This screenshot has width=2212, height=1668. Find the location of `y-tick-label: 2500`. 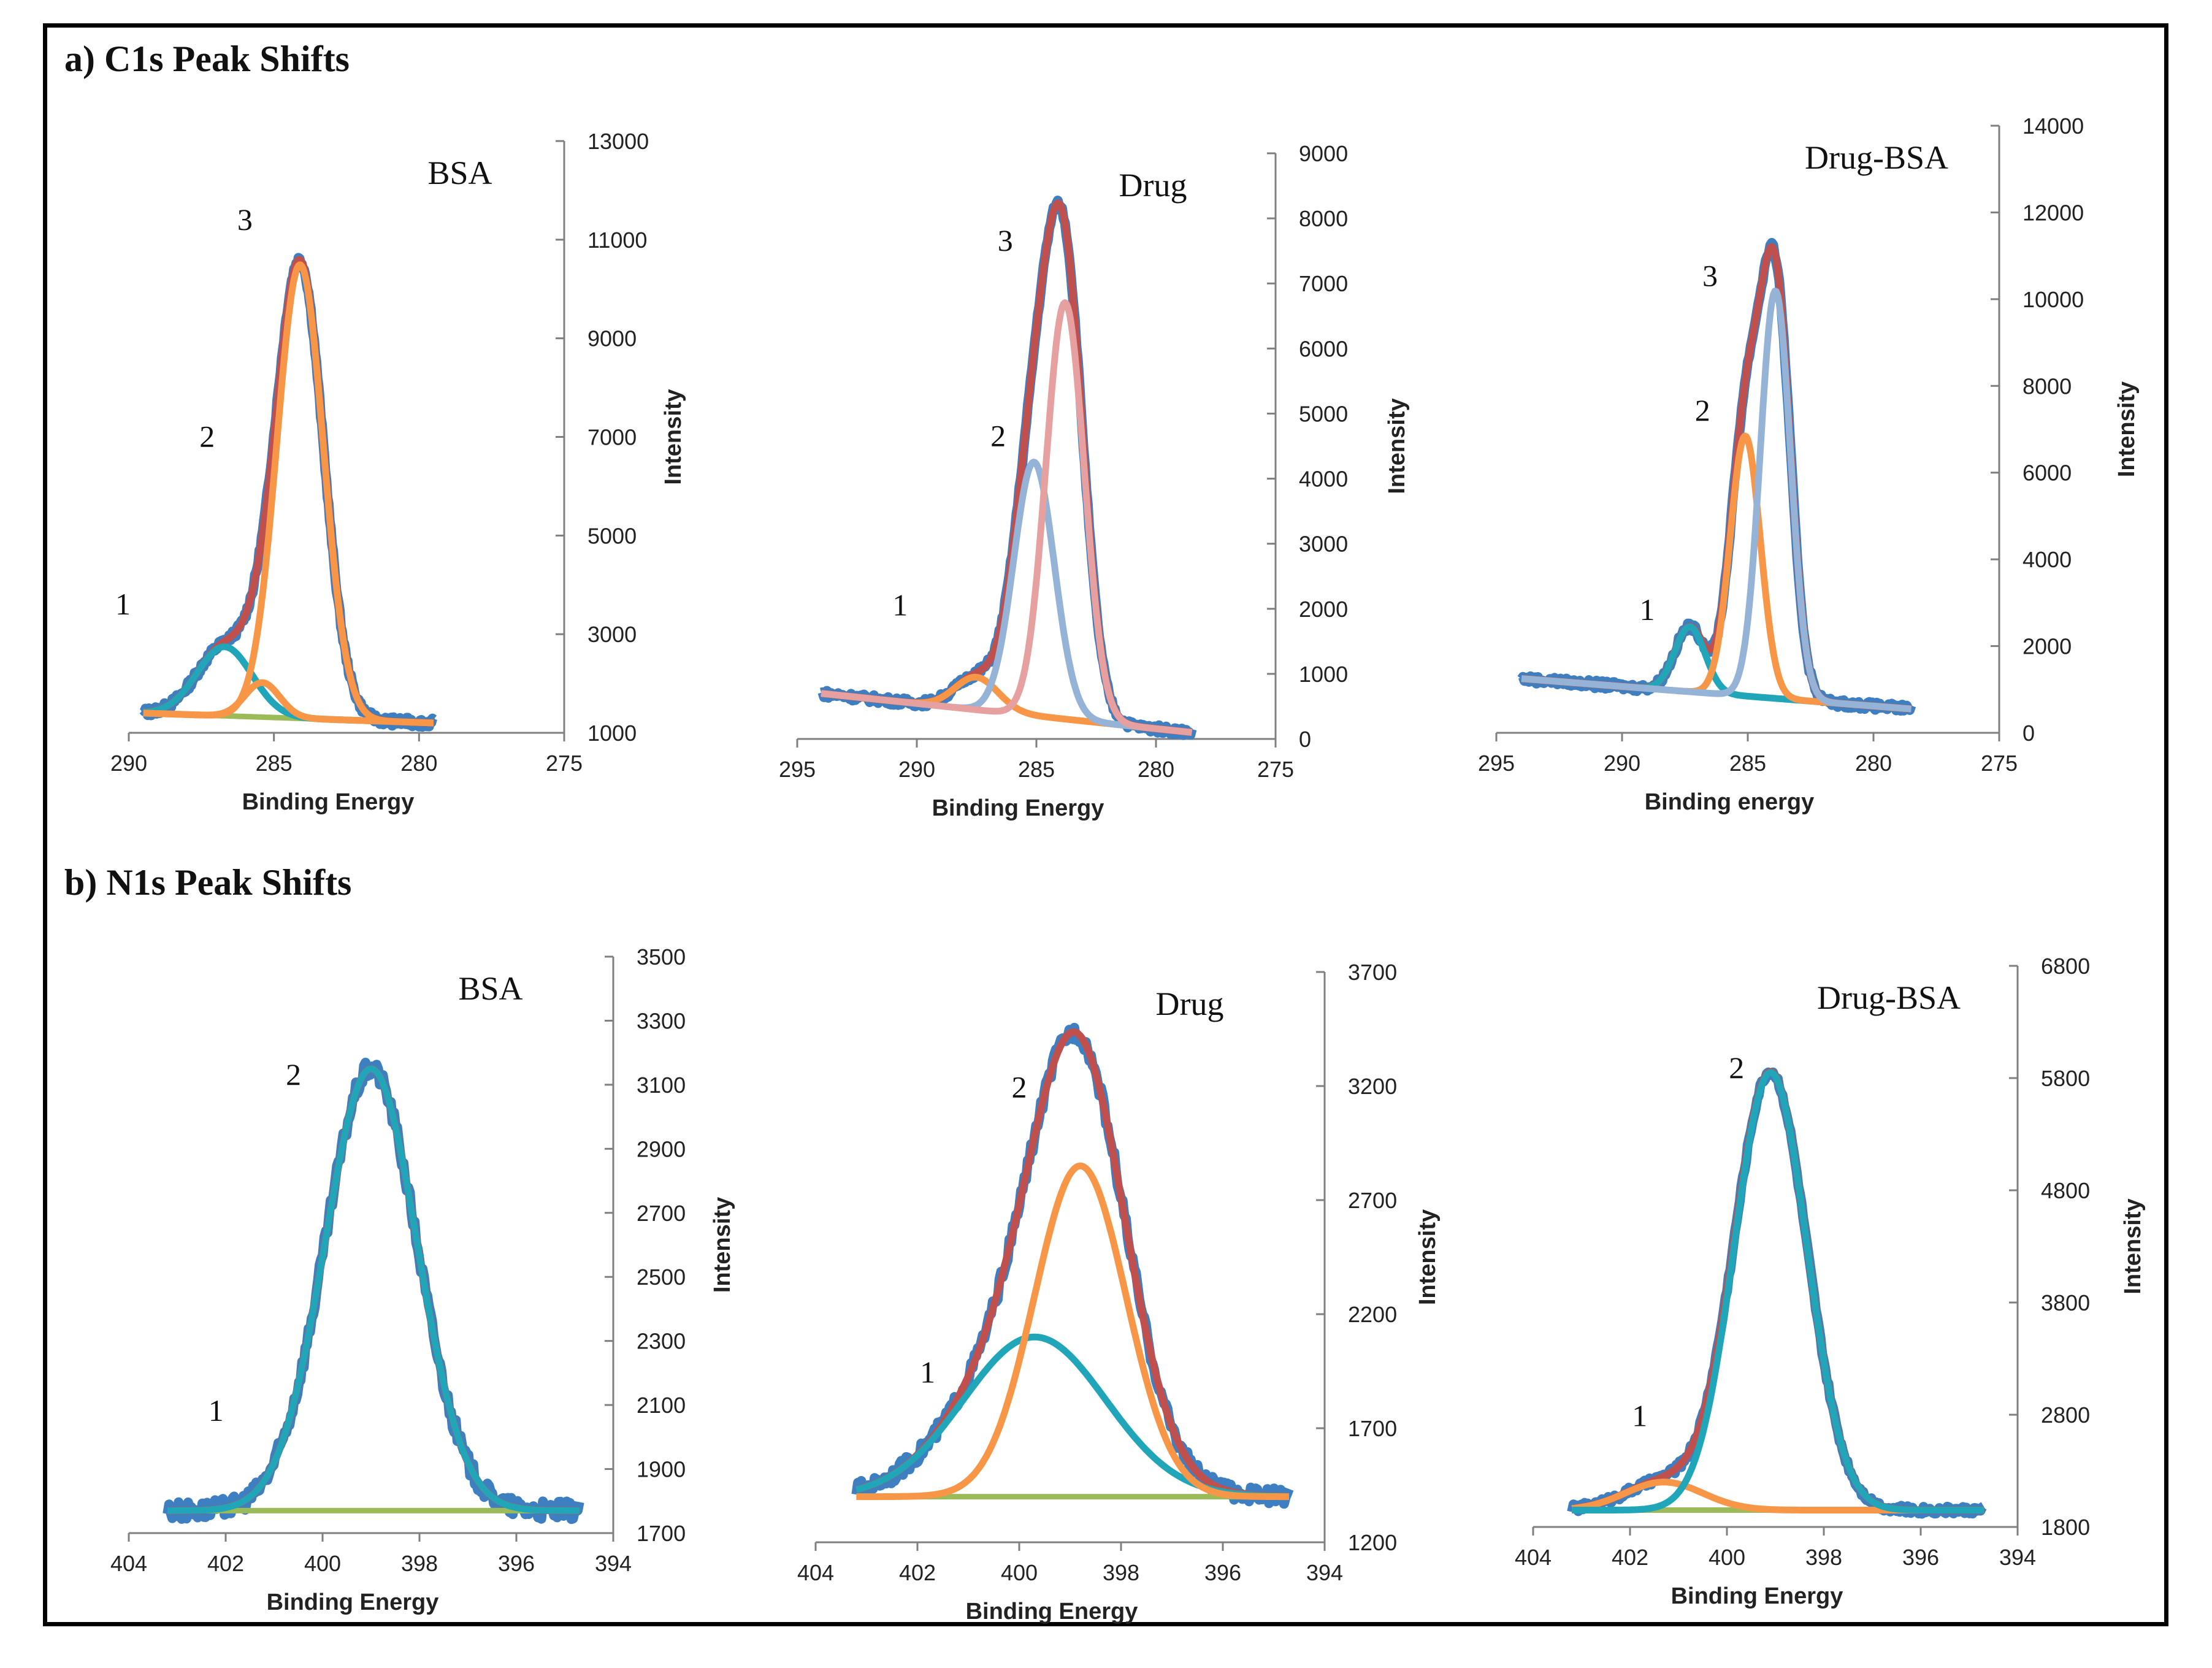

y-tick-label: 2500 is located at coordinates (661, 1277).